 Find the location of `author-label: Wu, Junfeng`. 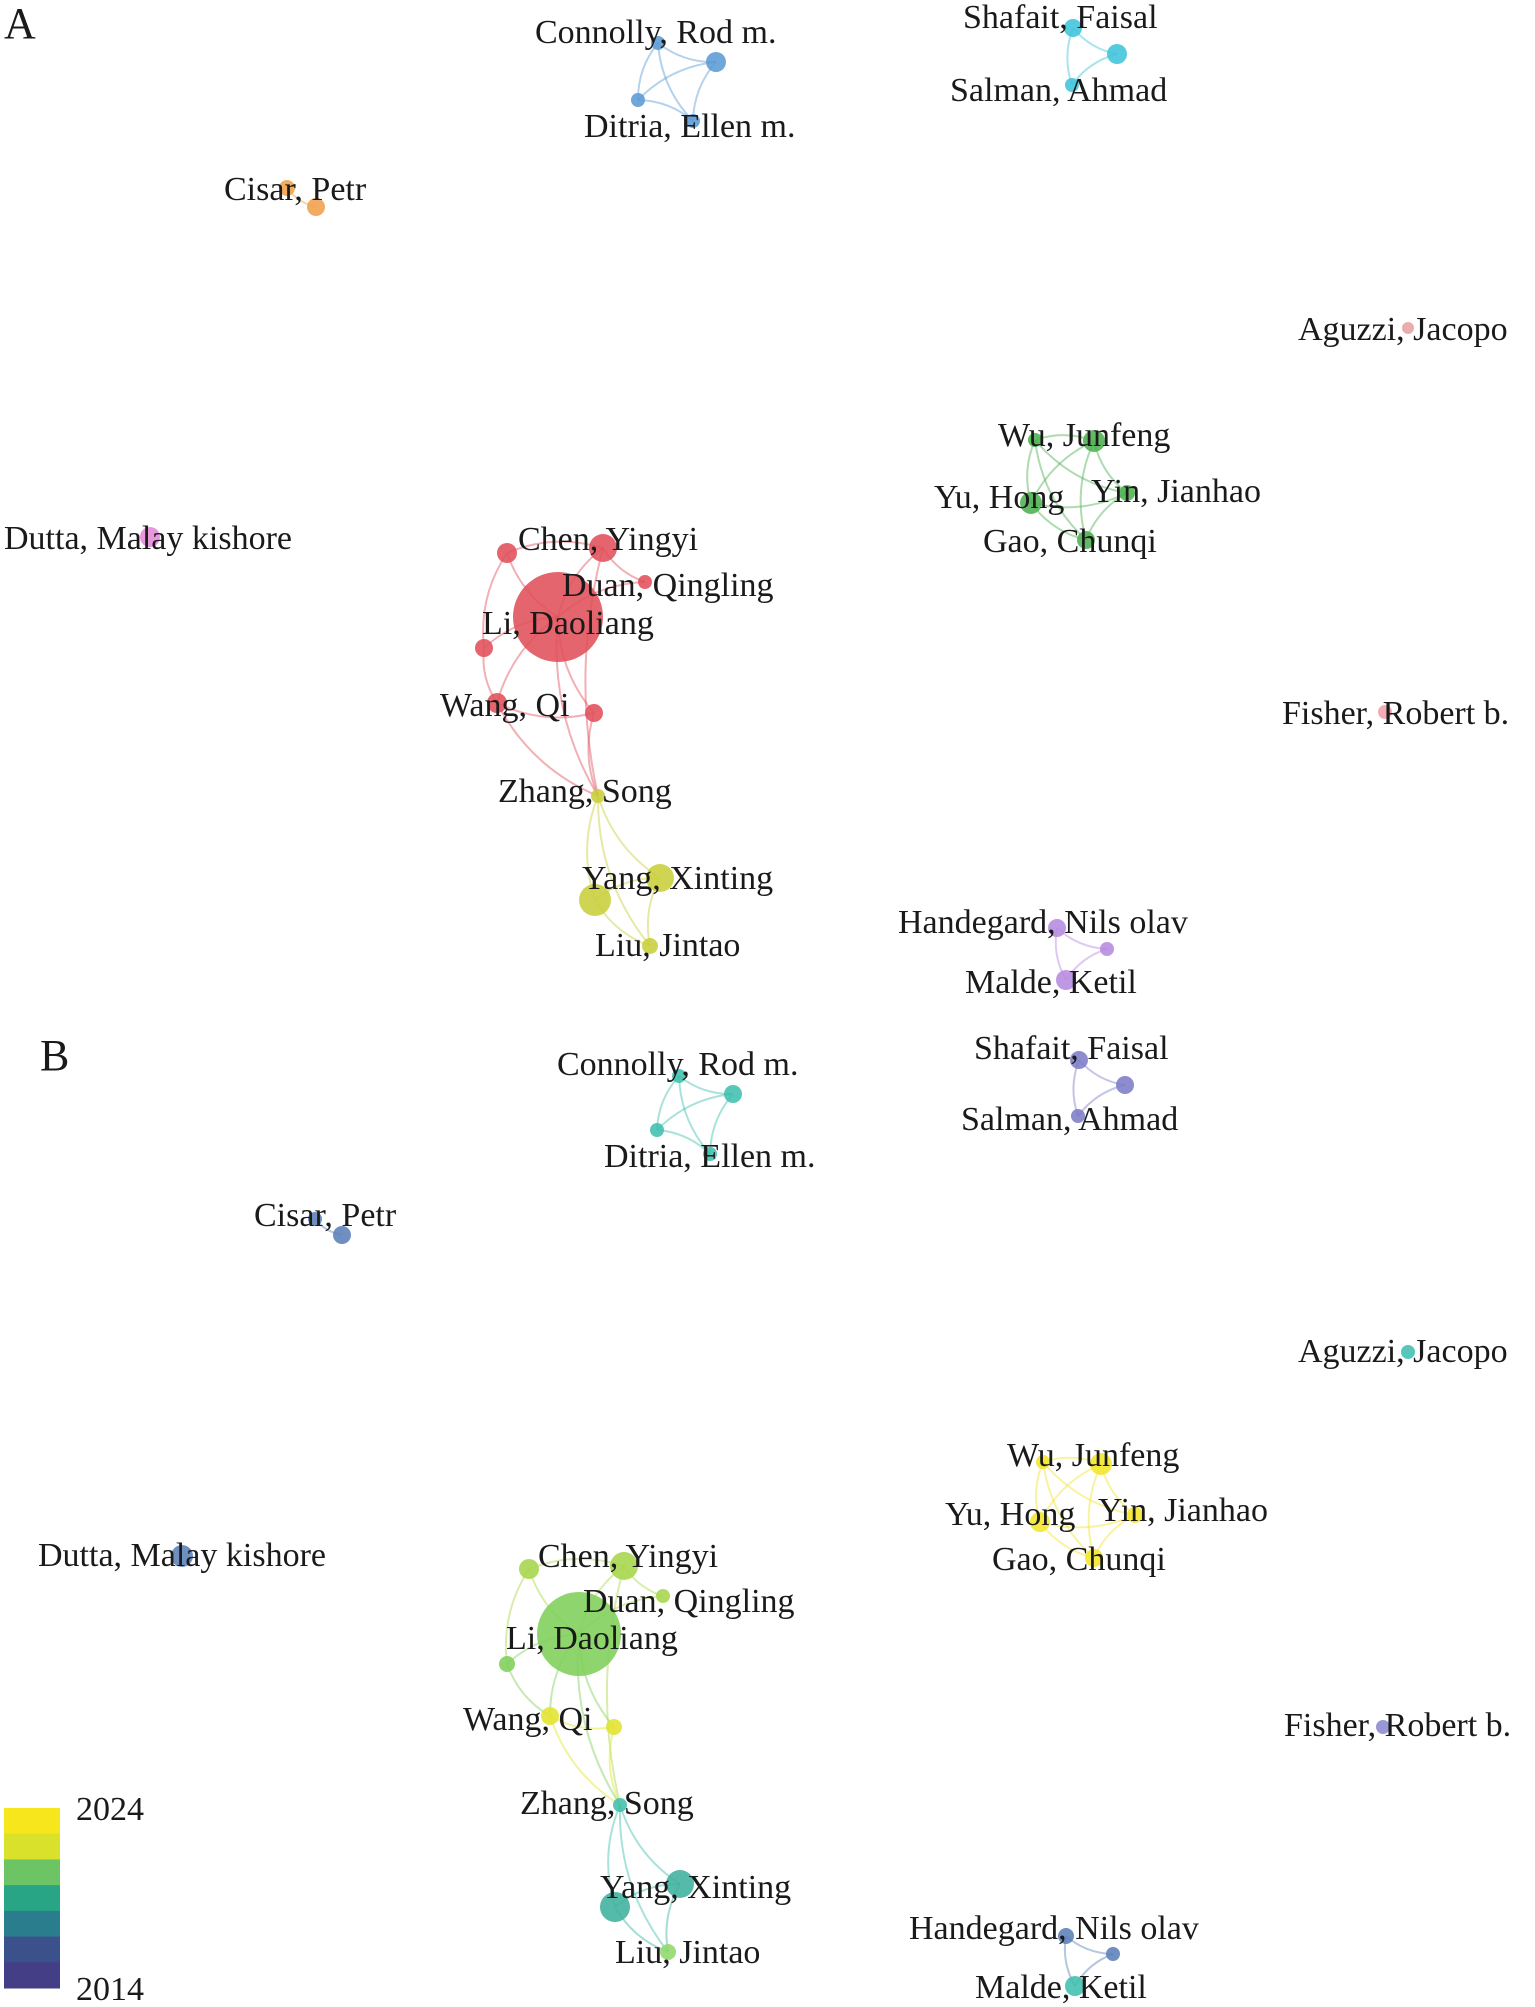

author-label: Wu, Junfeng is located at coordinates (1093, 1455).